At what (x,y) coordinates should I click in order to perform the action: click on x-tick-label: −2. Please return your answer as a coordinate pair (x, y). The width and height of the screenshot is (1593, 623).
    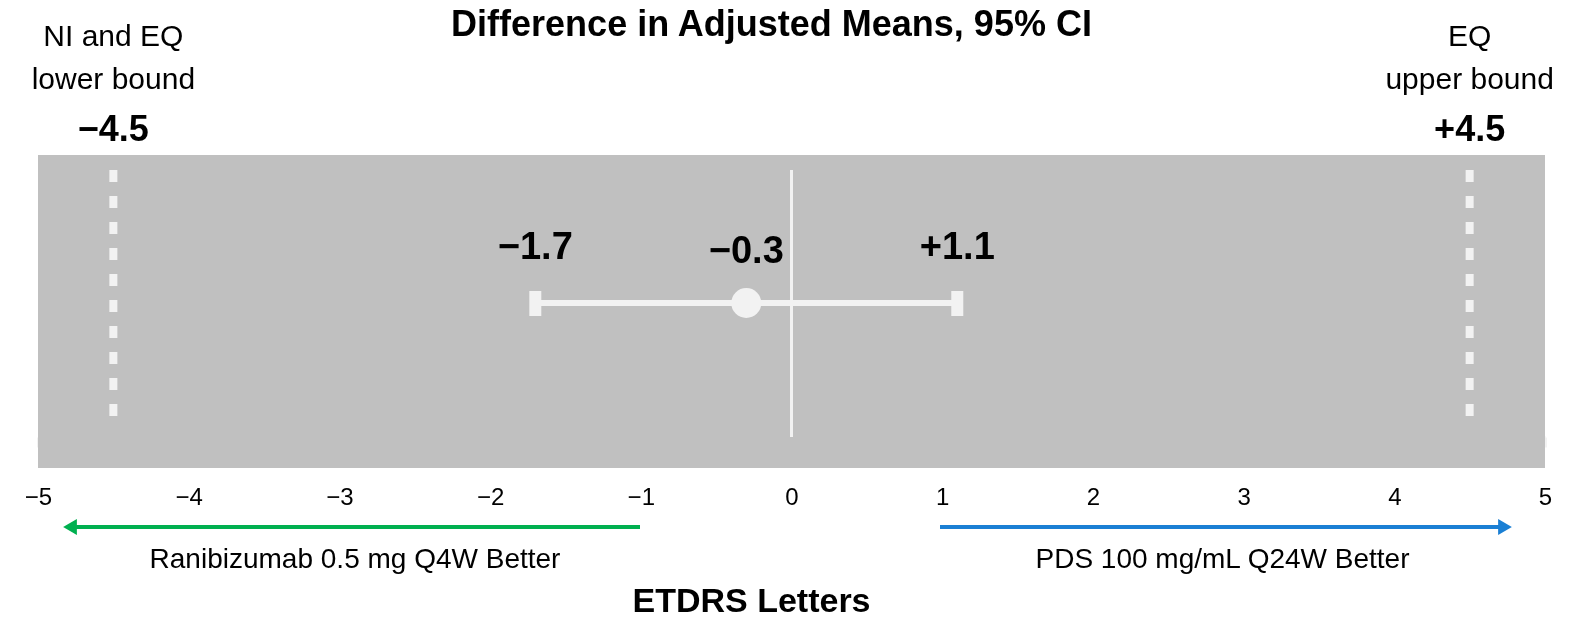
    Looking at the image, I should click on (490, 496).